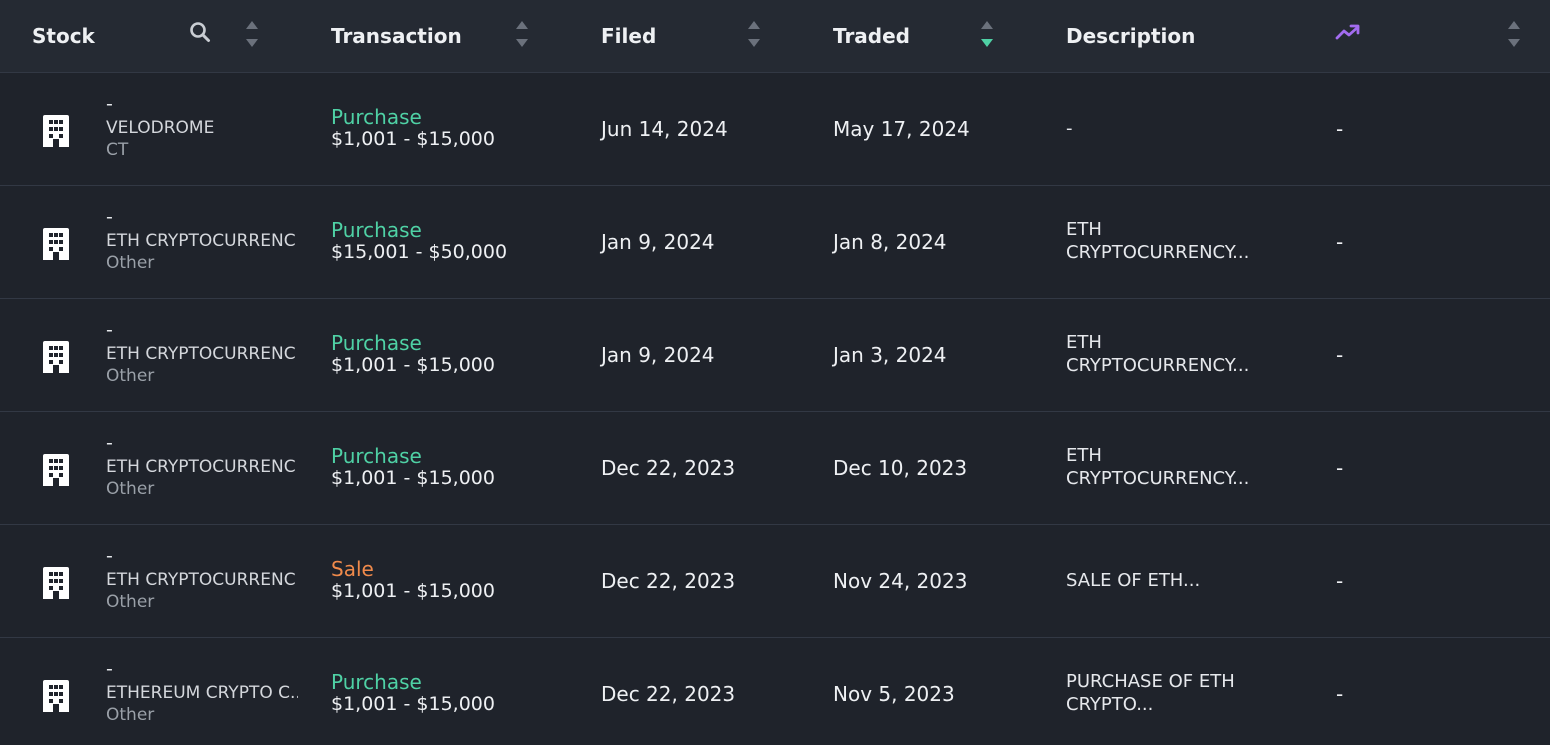 This screenshot has width=1550, height=745. I want to click on sort-traded-button, so click(987, 34).